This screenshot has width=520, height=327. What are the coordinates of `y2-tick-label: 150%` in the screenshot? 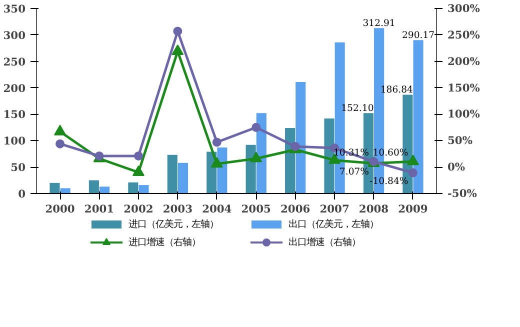 It's located at (464, 87).